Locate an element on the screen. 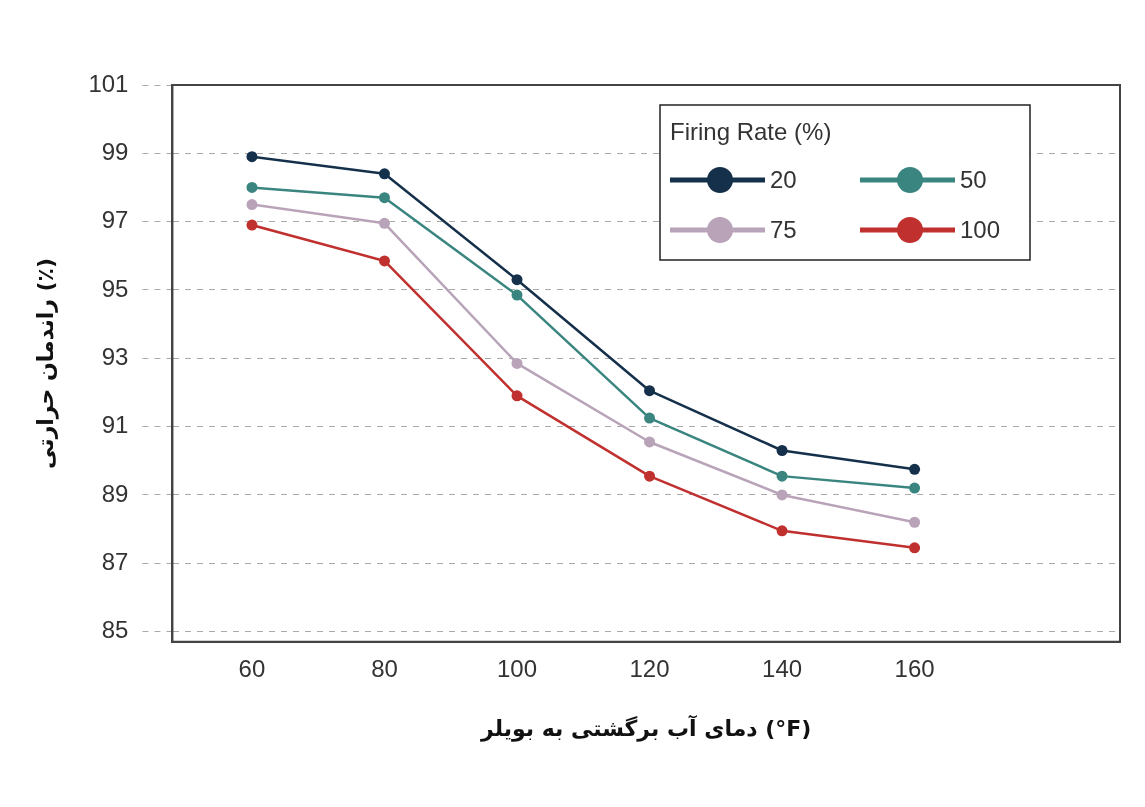 The height and width of the screenshot is (807, 1145). x-tick-label: 120 is located at coordinates (649, 668).